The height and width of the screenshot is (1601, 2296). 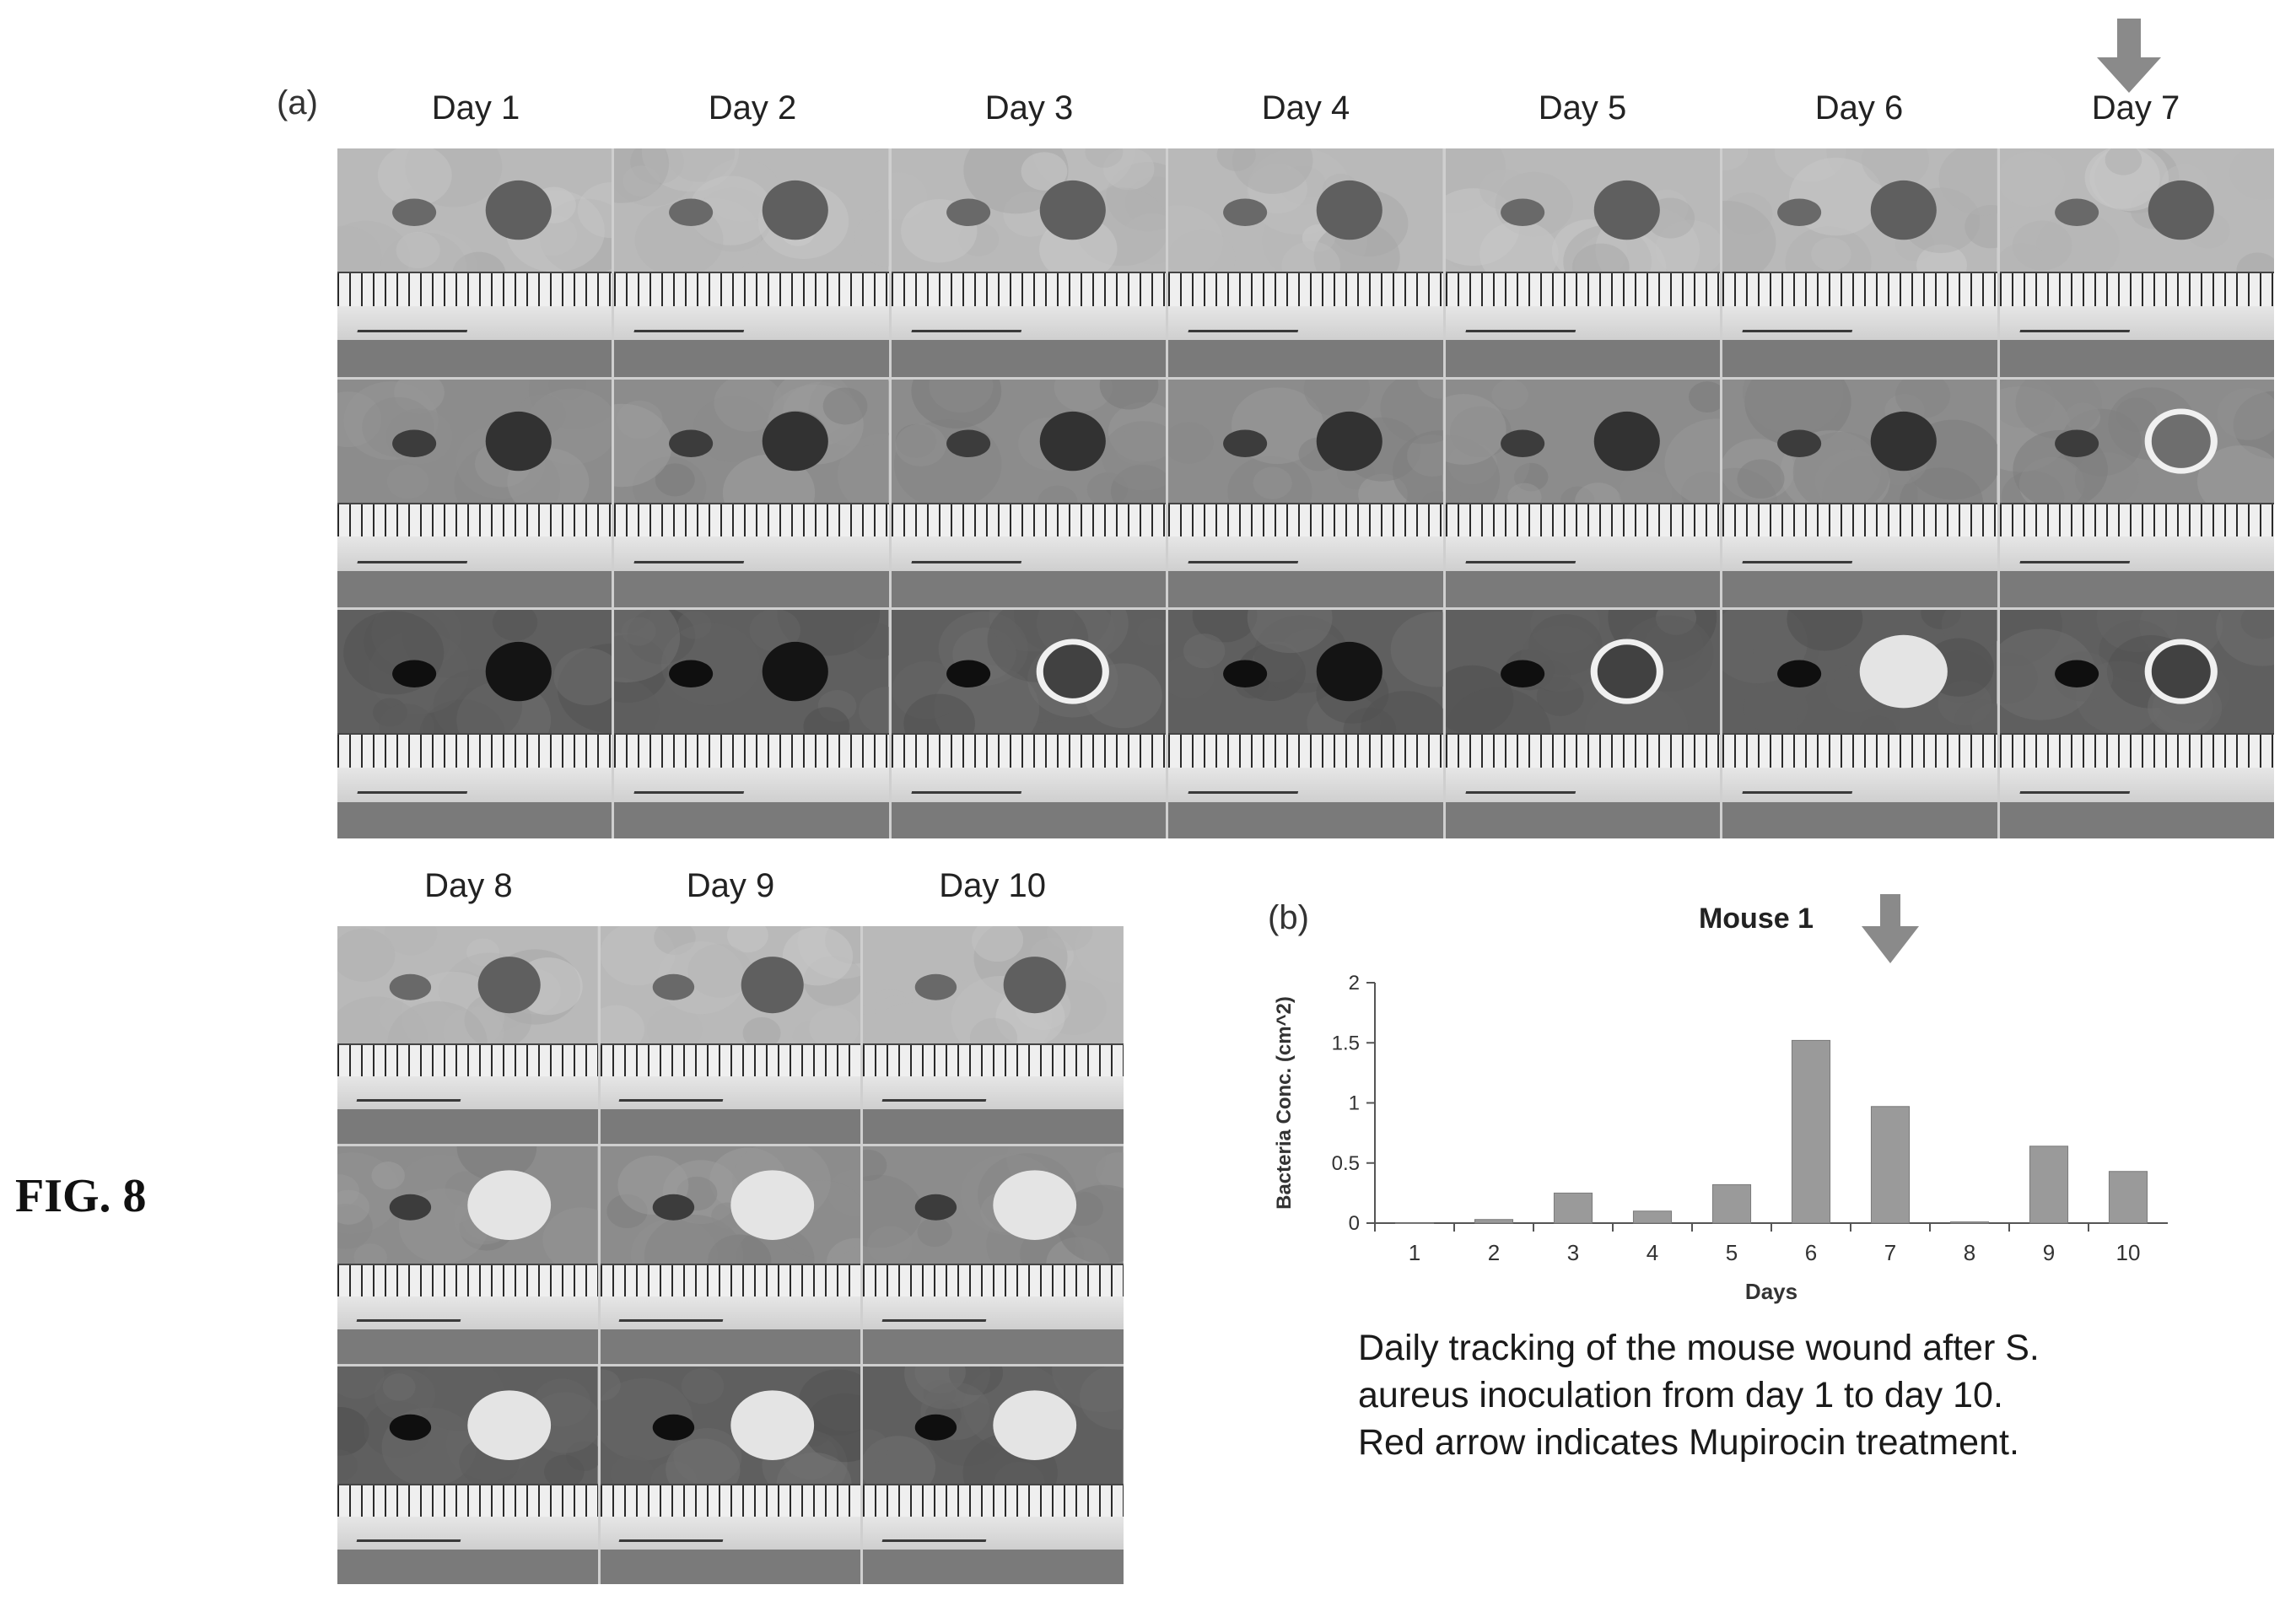 What do you see at coordinates (1688, 1442) in the screenshot?
I see `caption-line-3: Red arrow indicates Mupirocin treatment.` at bounding box center [1688, 1442].